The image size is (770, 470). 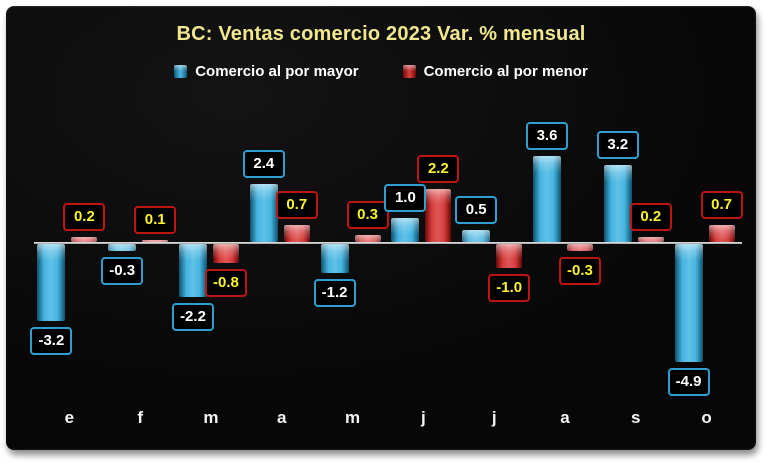 I want to click on month-group: -2.2 -0.8 m, so click(x=209, y=269).